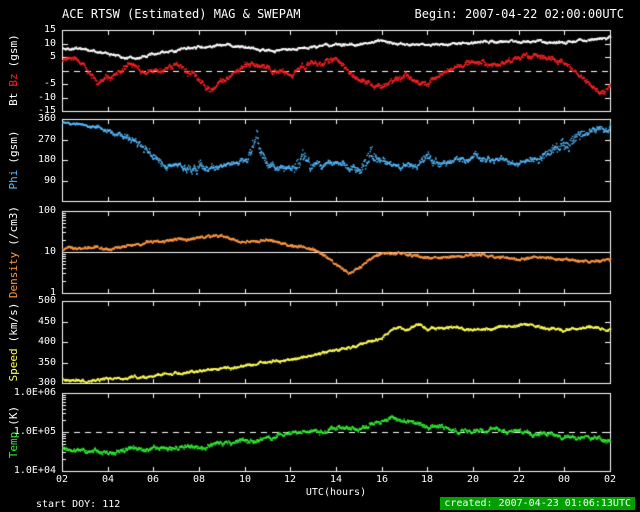 Image resolution: width=640 pixels, height=512 pixels. I want to click on ytick-label: -10, so click(46, 97).